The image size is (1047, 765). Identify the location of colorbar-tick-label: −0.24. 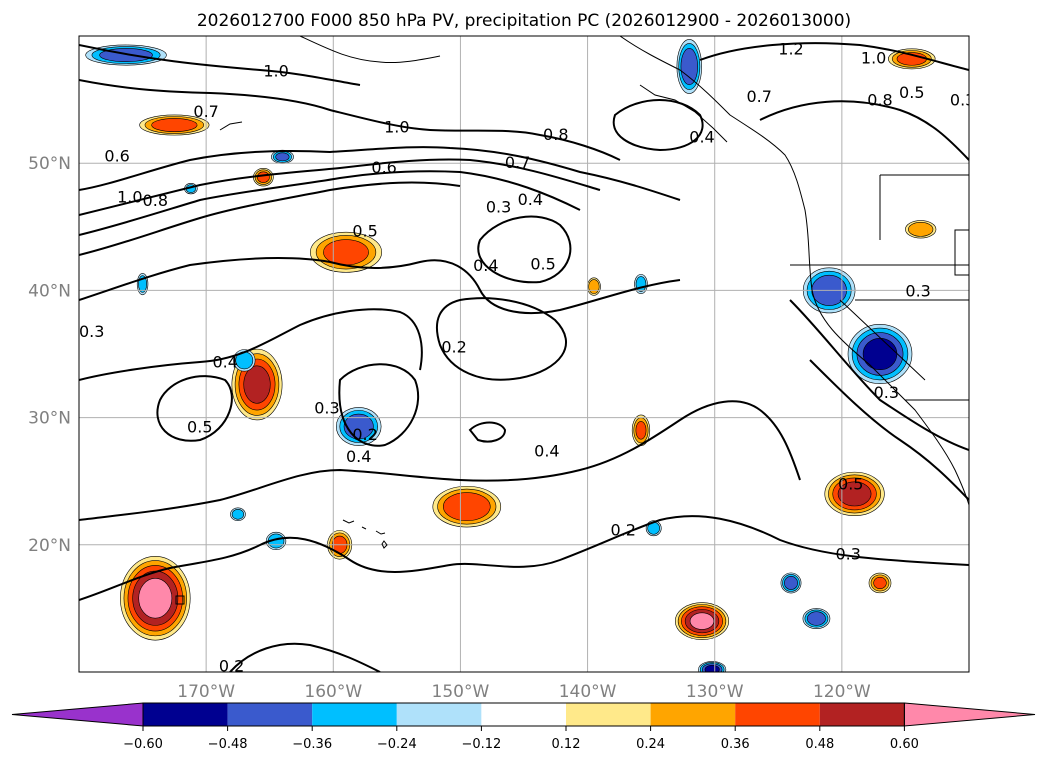
(397, 744).